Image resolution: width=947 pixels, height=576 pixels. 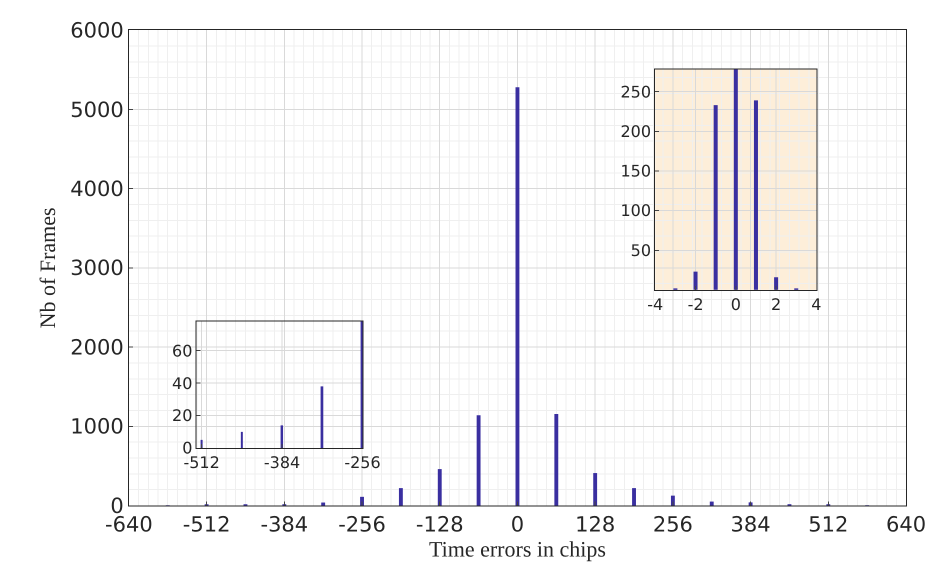 What do you see at coordinates (47, 267) in the screenshot?
I see `y-axis-title: Nb of Frames` at bounding box center [47, 267].